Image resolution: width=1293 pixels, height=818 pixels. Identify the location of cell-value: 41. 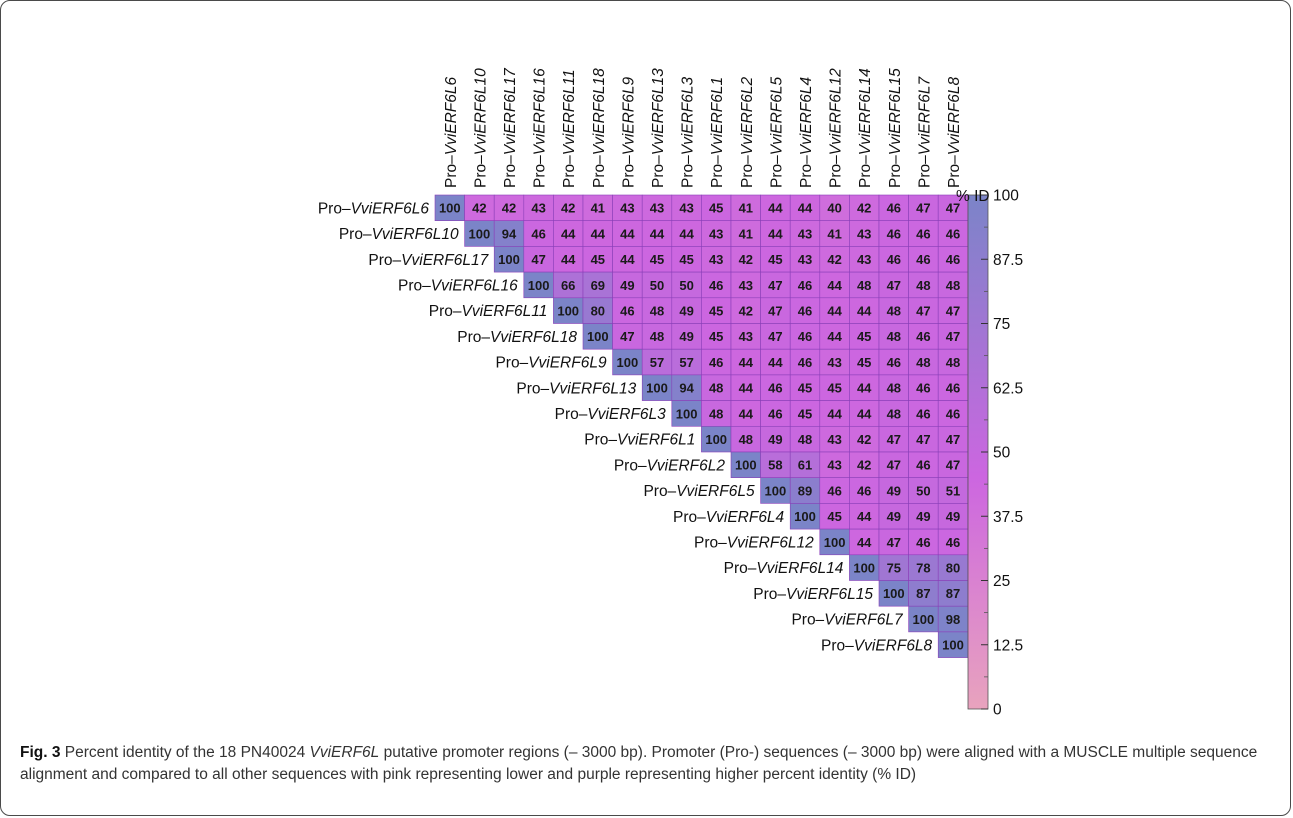
(834, 233).